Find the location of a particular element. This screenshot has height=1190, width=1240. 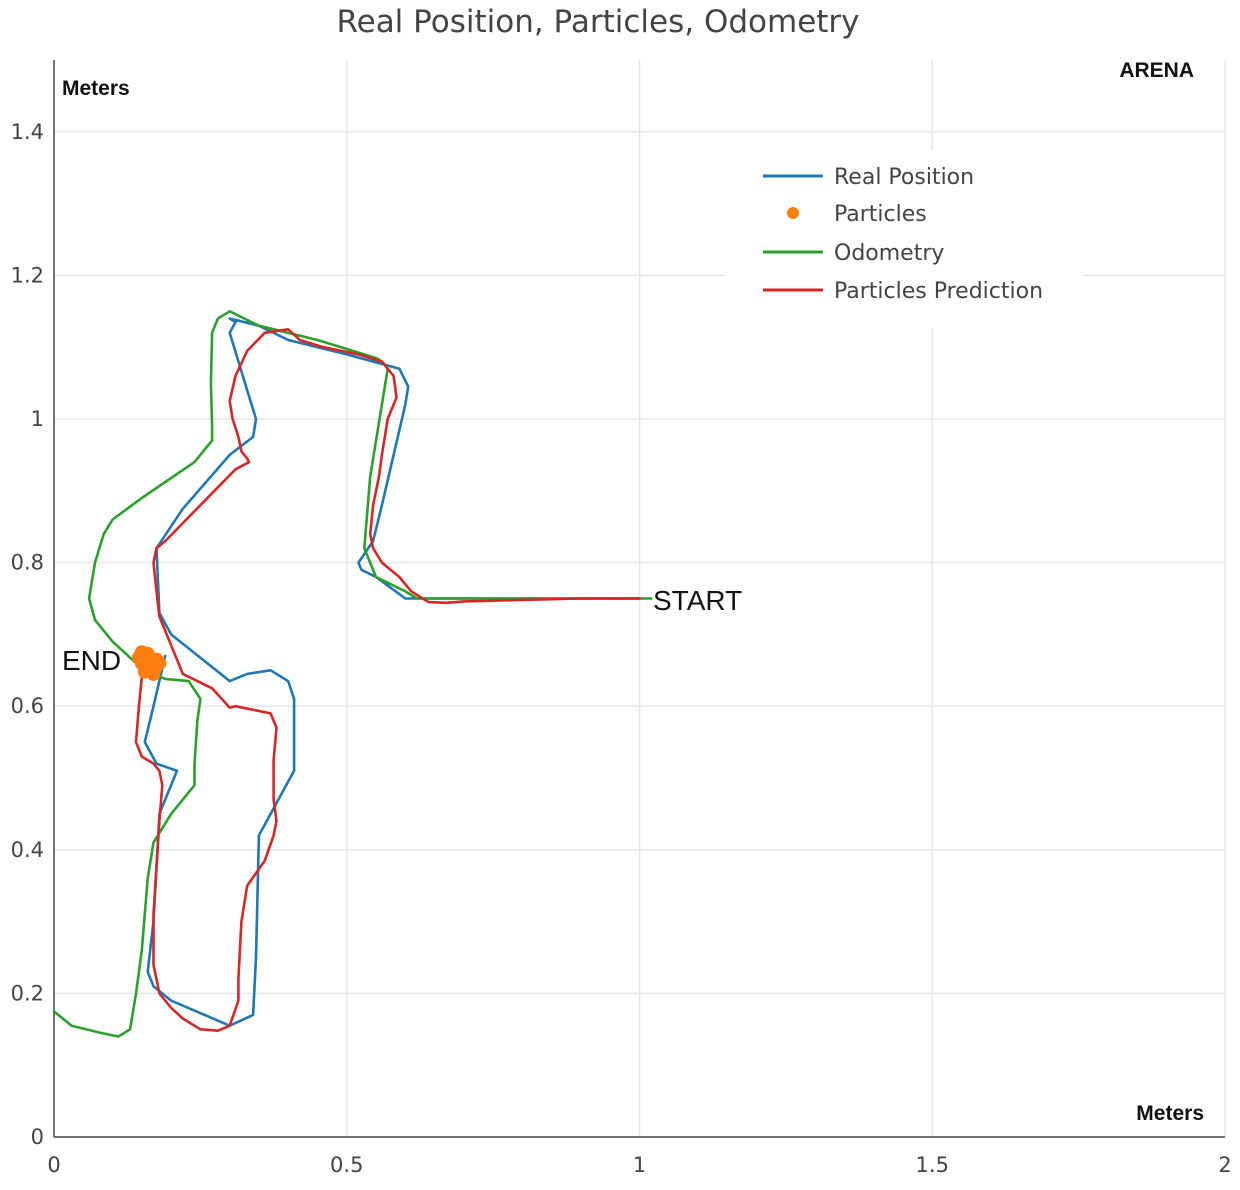

x-tick-label: 0 is located at coordinates (53, 1165).